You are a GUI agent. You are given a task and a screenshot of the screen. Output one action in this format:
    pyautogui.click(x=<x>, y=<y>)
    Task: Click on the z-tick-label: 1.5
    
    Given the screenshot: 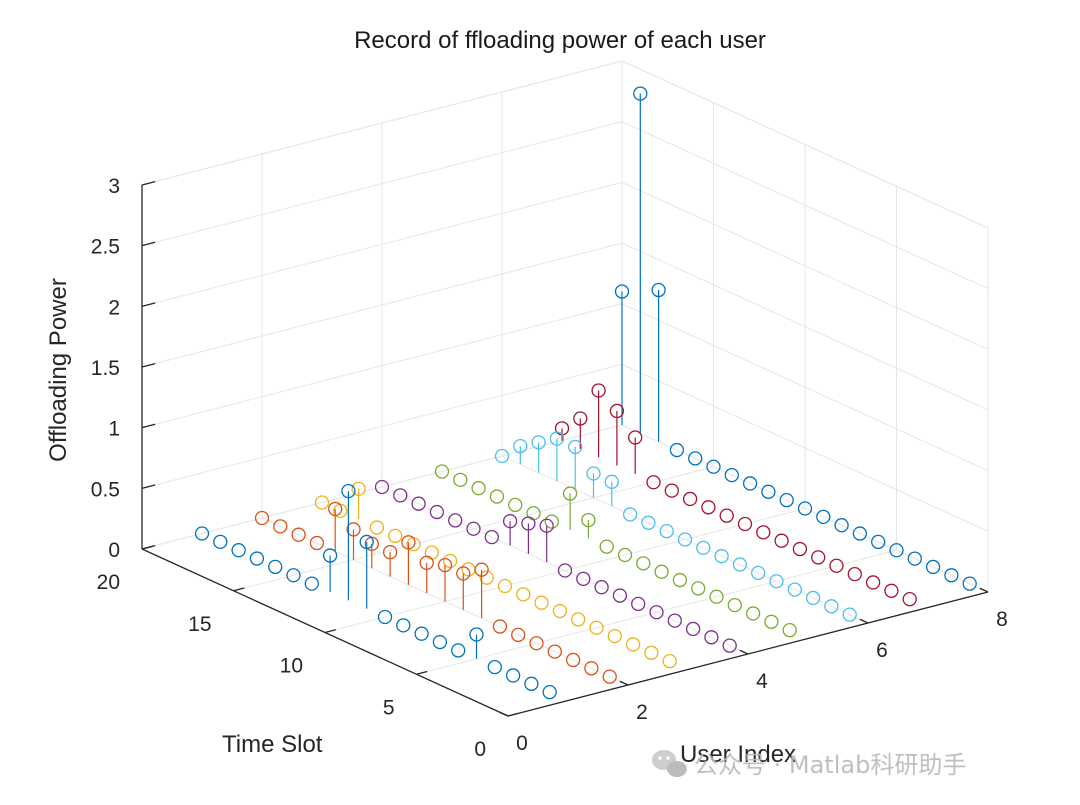 What is the action you would take?
    pyautogui.click(x=105, y=368)
    